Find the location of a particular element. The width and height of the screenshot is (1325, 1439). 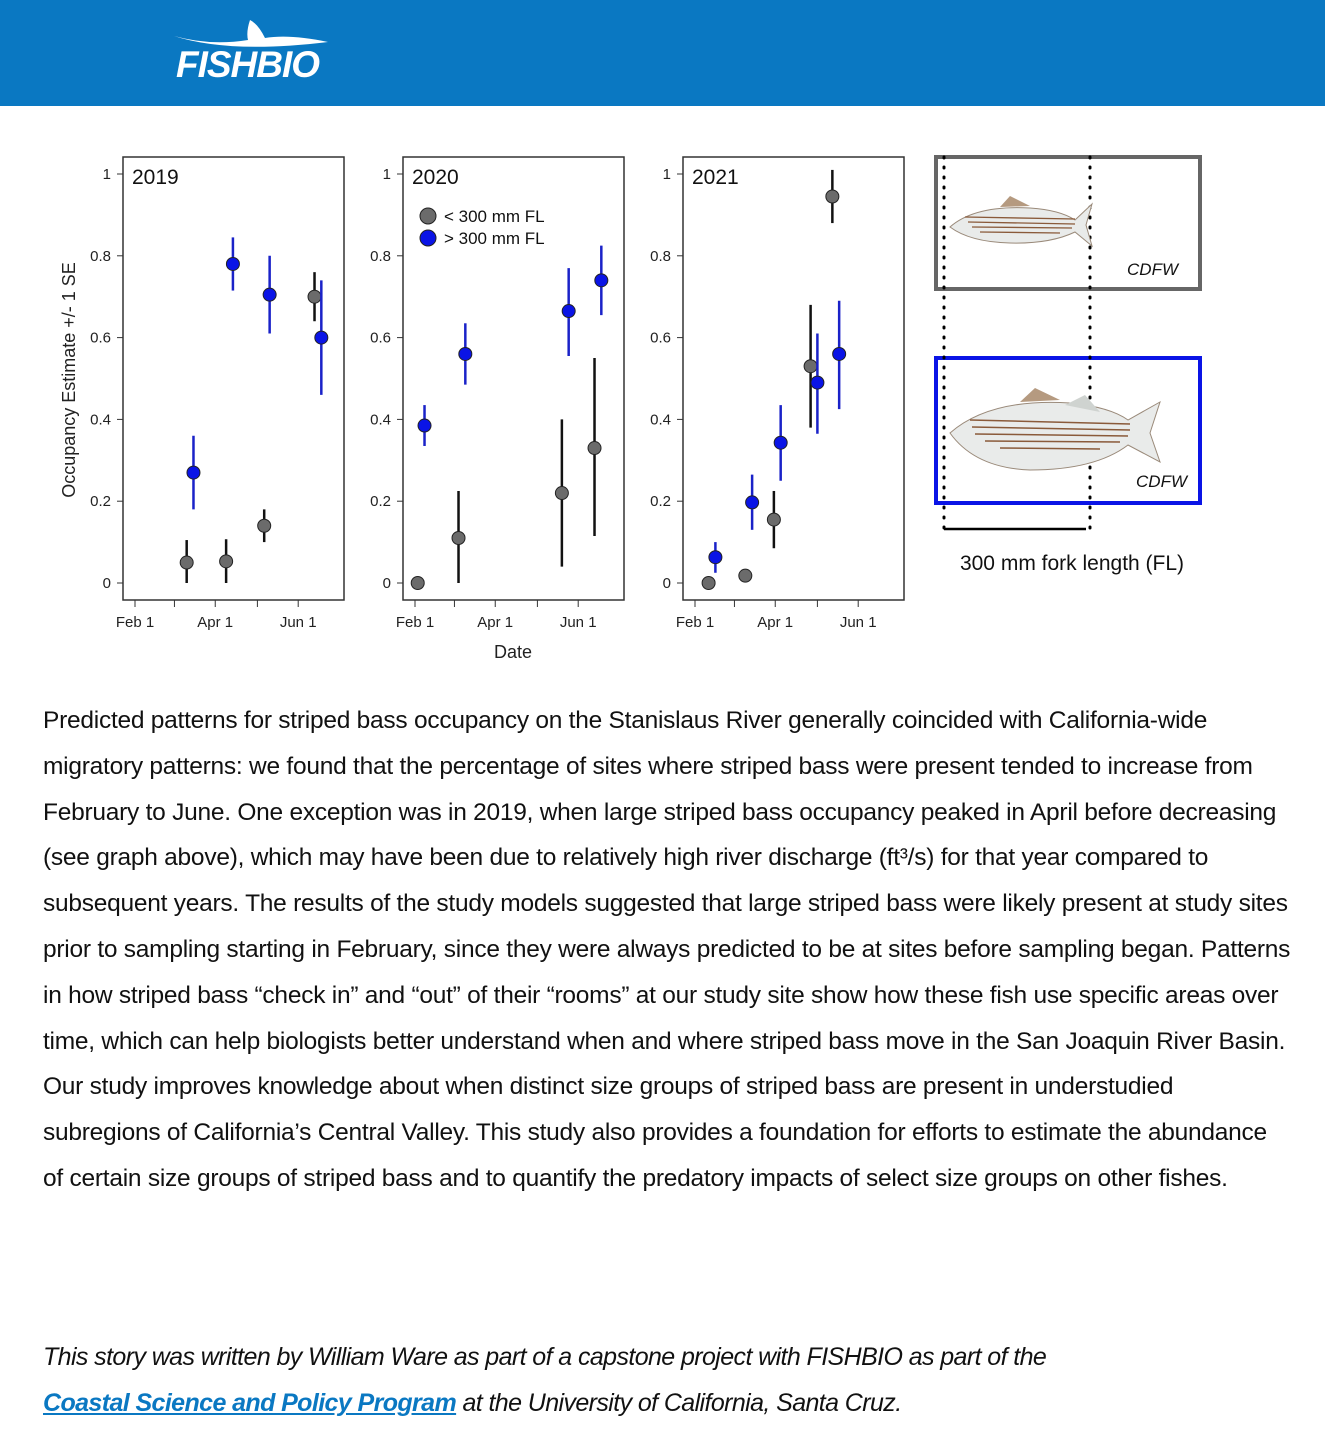

logo-text: FISHBIO is located at coordinates (248, 64).